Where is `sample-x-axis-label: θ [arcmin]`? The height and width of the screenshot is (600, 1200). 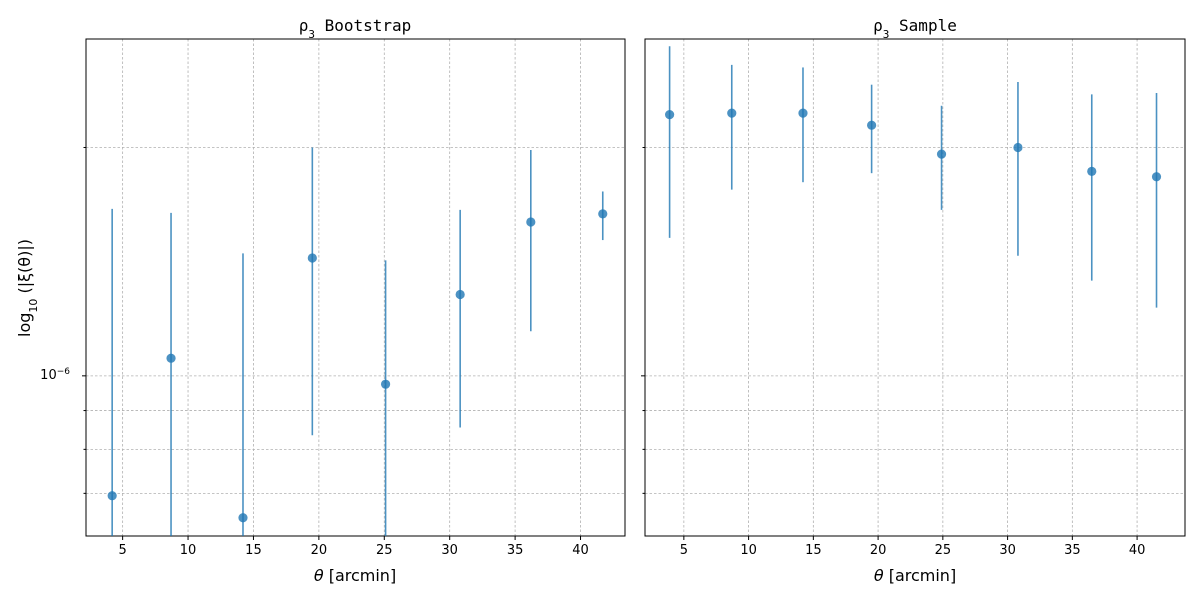 sample-x-axis-label: θ [arcmin] is located at coordinates (915, 575).